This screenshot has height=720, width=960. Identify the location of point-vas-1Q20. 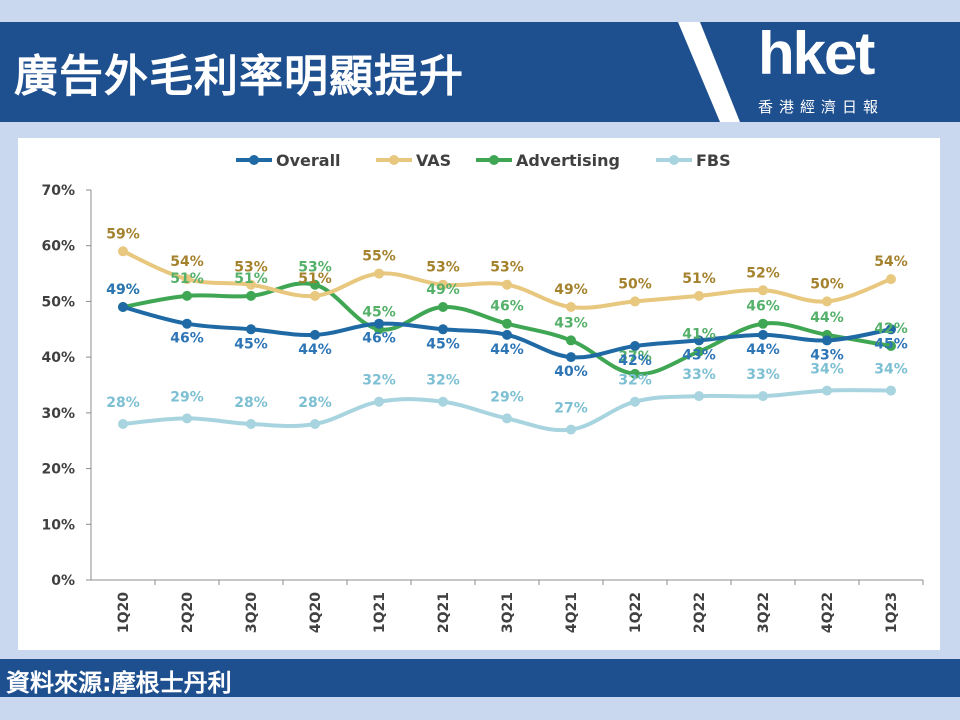
(123, 251).